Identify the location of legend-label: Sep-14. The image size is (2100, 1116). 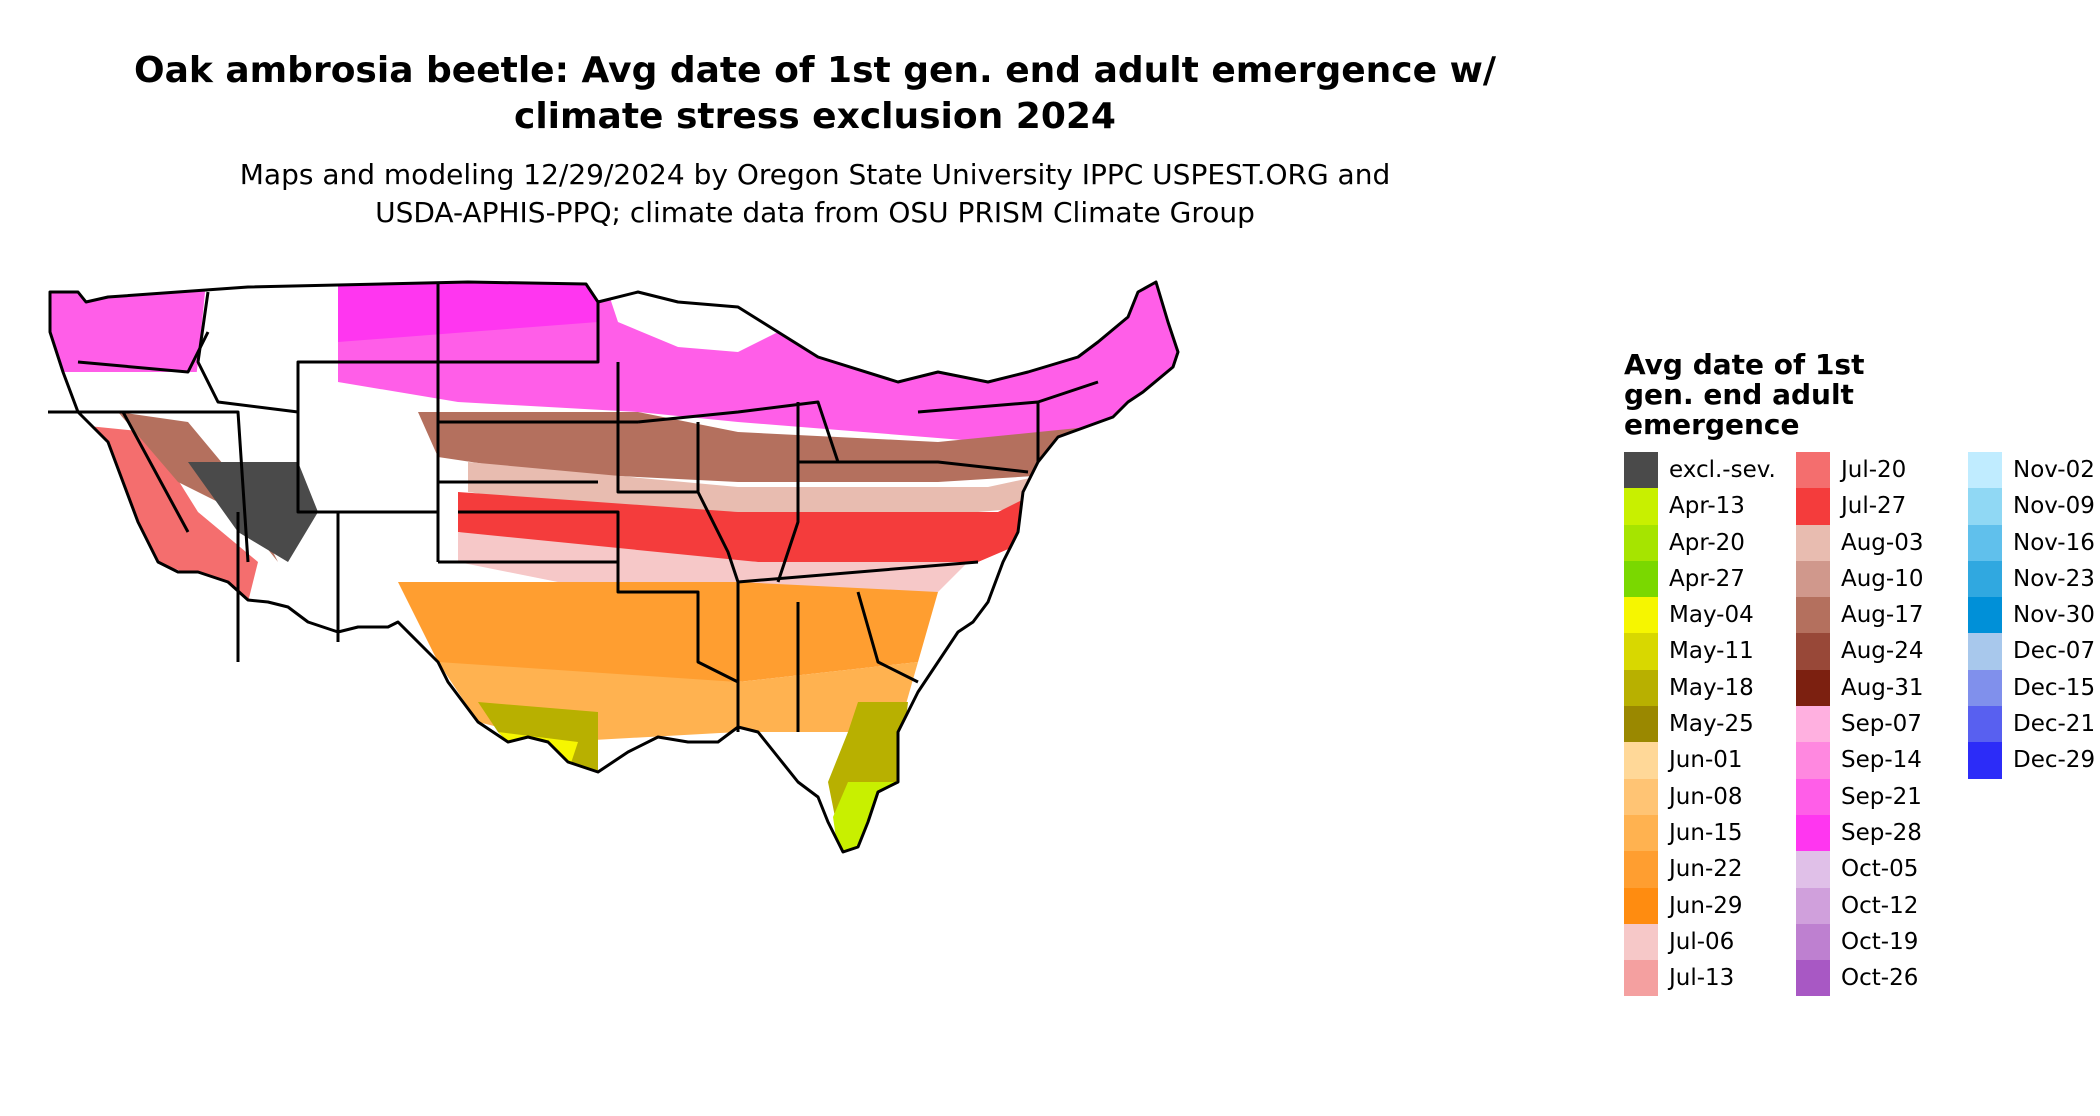
(1881, 760).